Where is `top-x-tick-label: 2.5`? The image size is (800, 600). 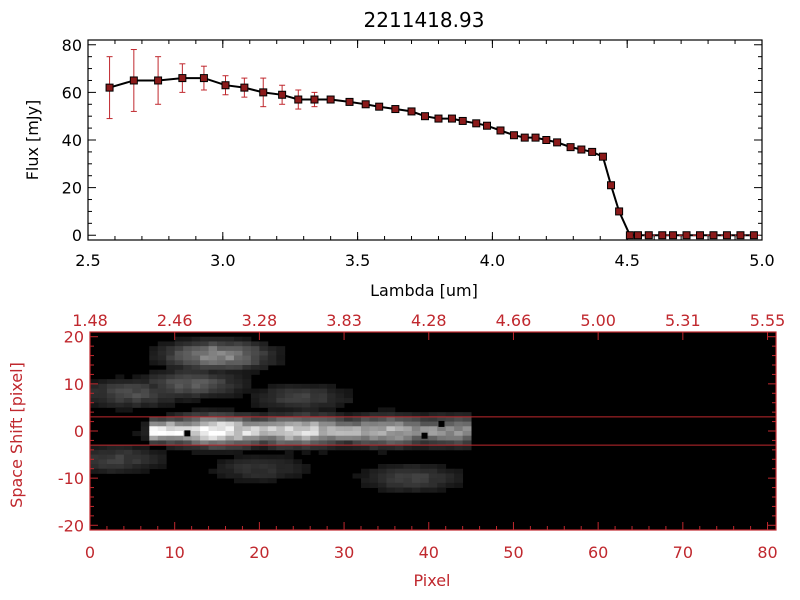 top-x-tick-label: 2.5 is located at coordinates (87, 260).